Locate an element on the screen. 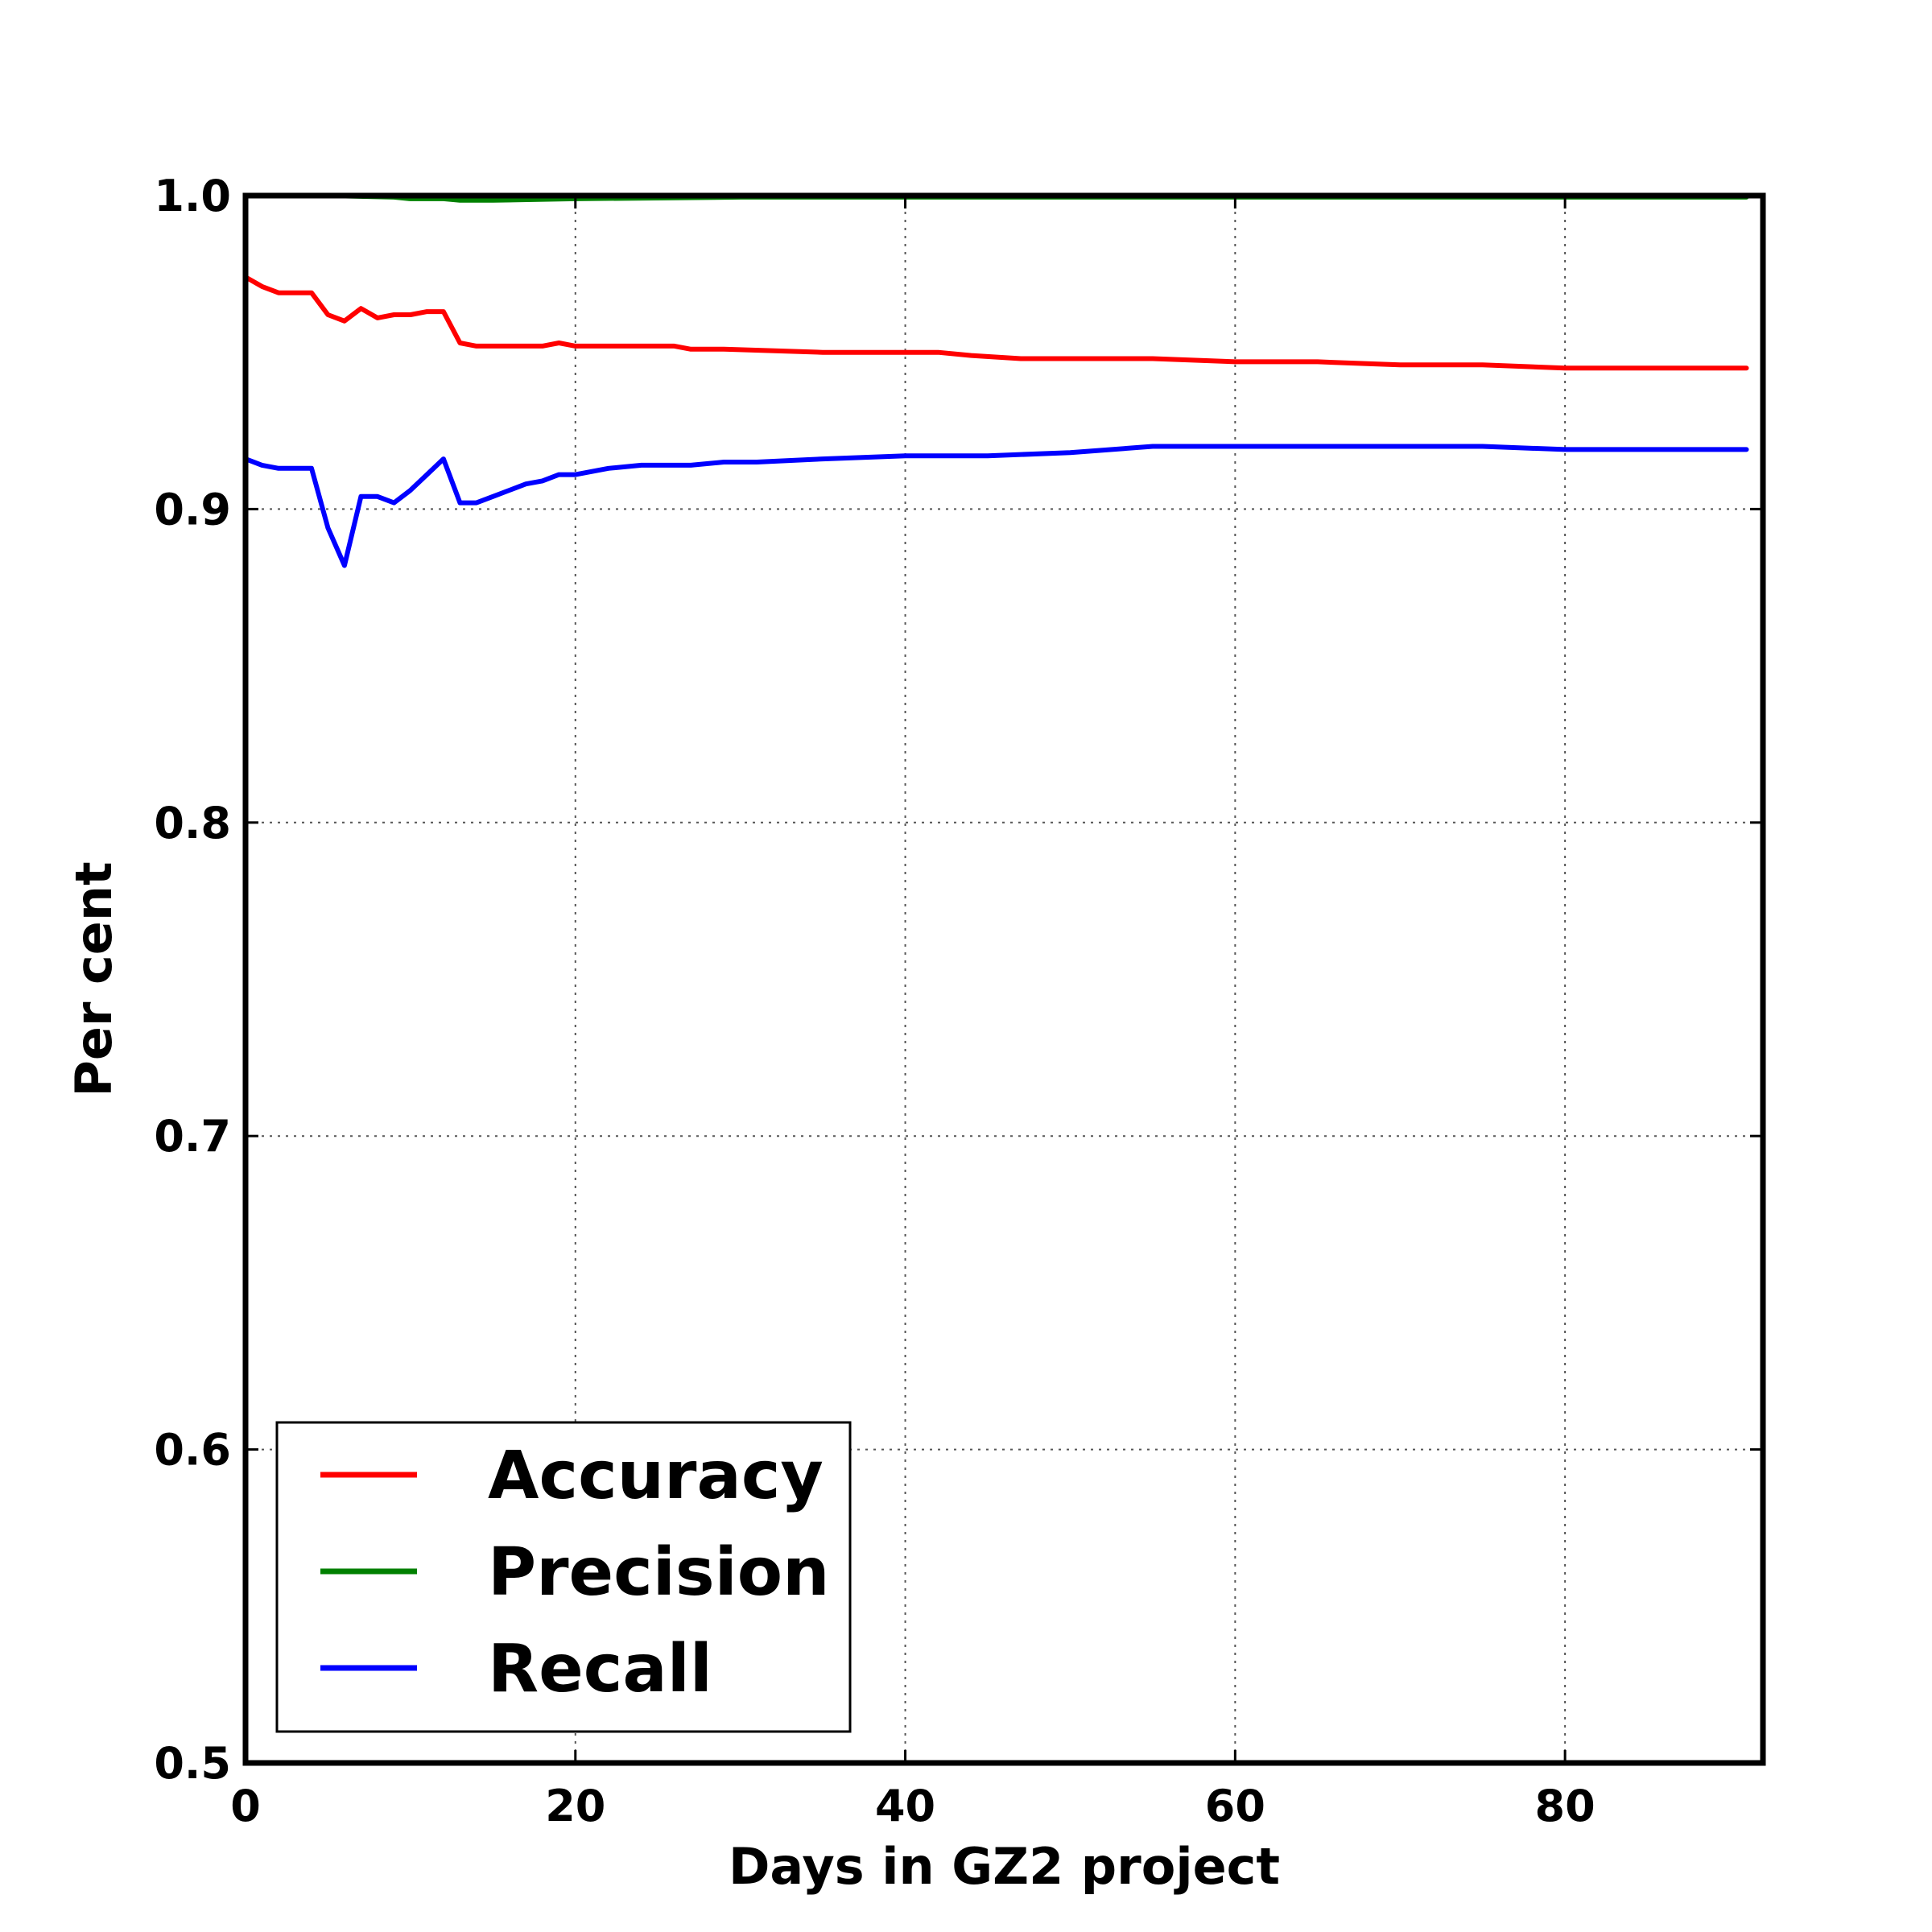 The width and height of the screenshot is (1932, 1932). y-tick-label: 0.6 is located at coordinates (192, 1450).